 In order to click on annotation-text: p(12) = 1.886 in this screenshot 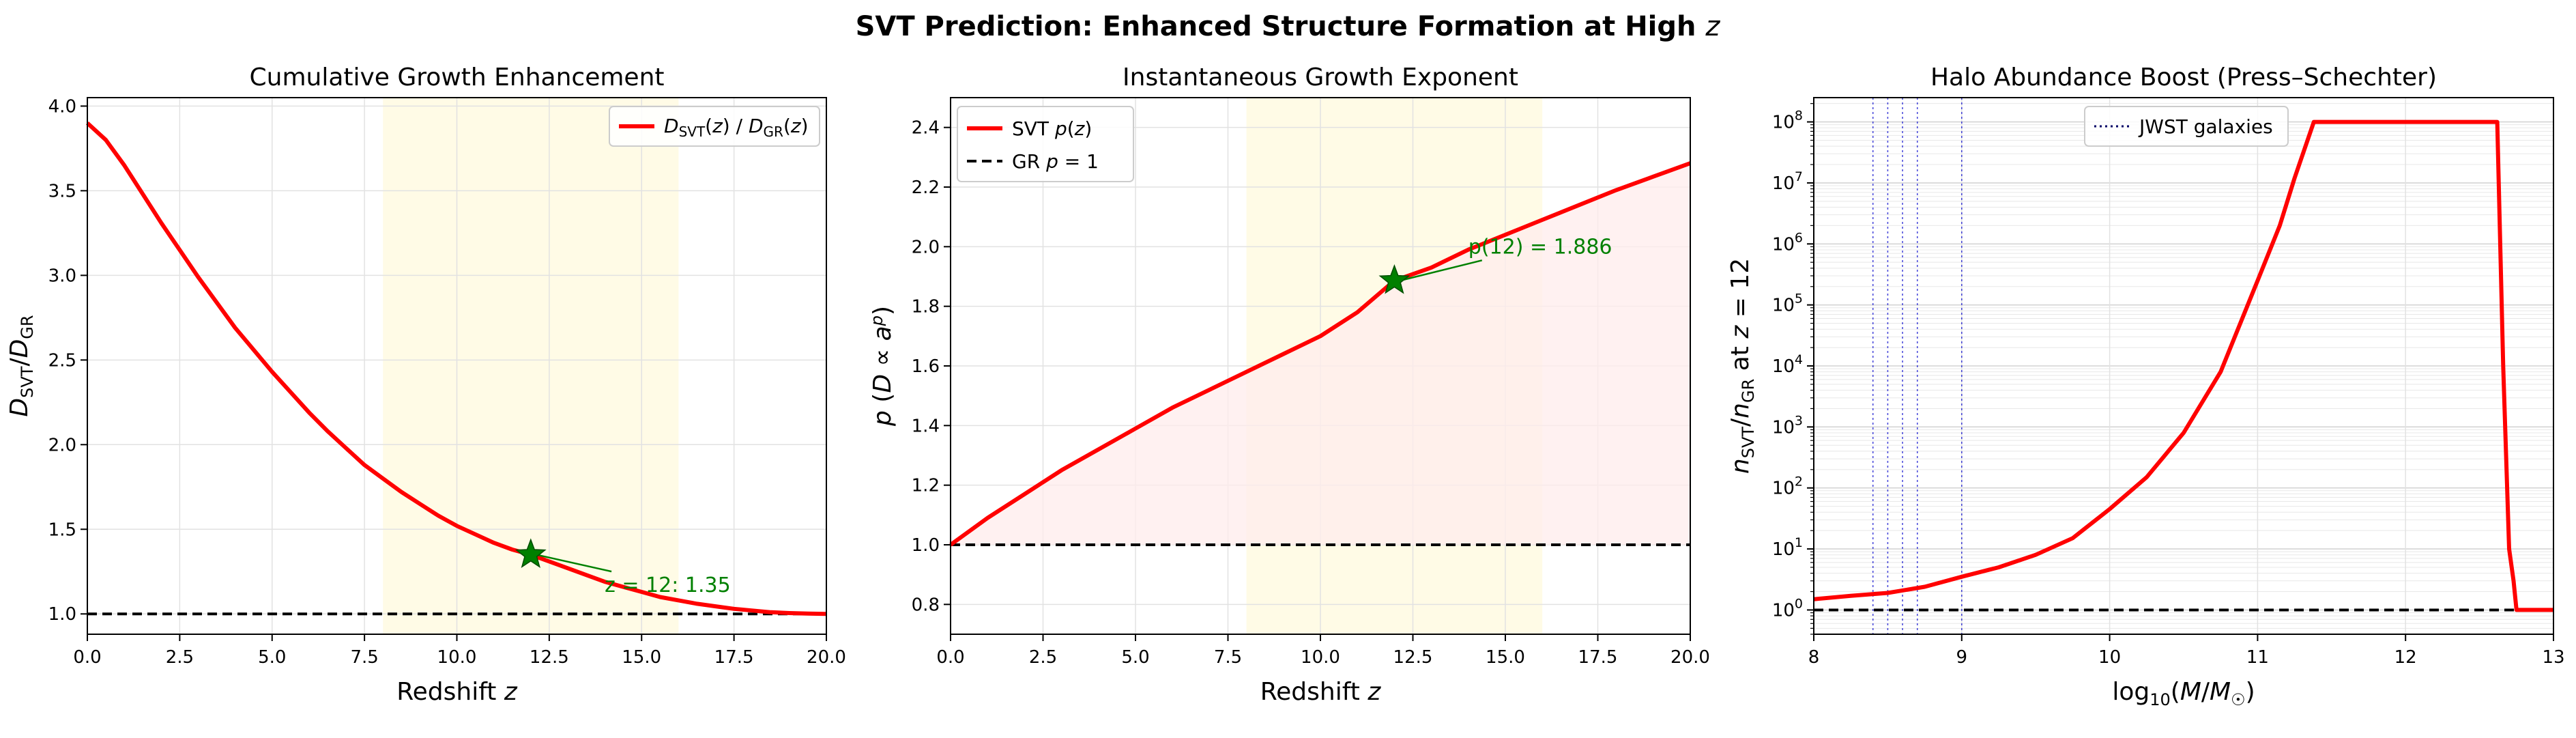, I will do `click(1540, 247)`.